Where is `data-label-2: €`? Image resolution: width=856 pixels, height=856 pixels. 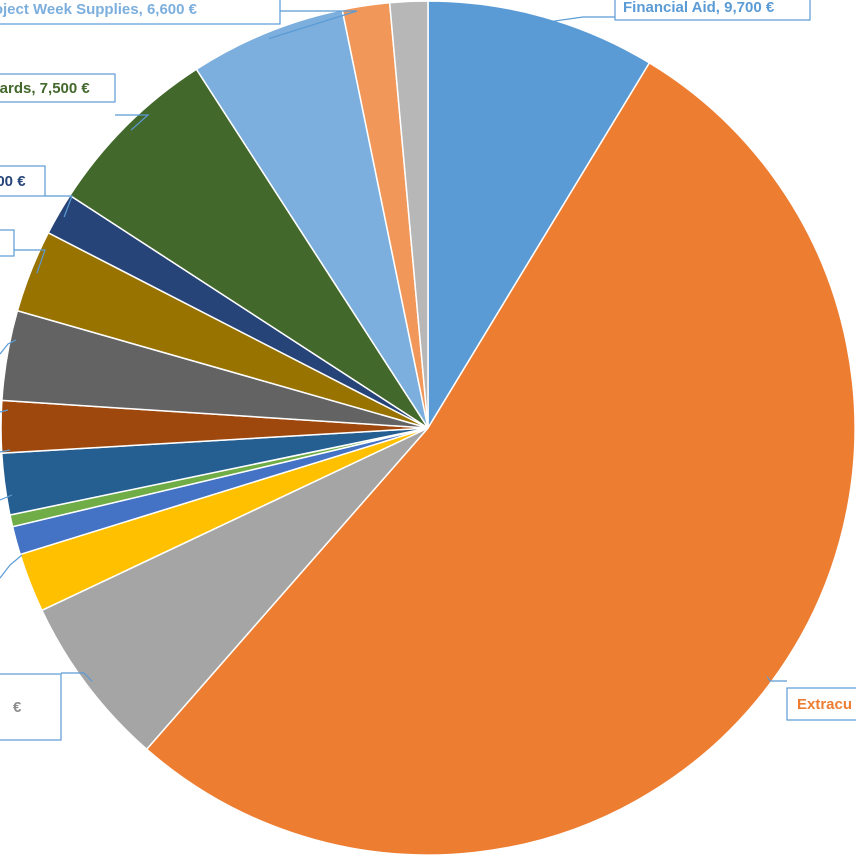 data-label-2: € is located at coordinates (17, 707).